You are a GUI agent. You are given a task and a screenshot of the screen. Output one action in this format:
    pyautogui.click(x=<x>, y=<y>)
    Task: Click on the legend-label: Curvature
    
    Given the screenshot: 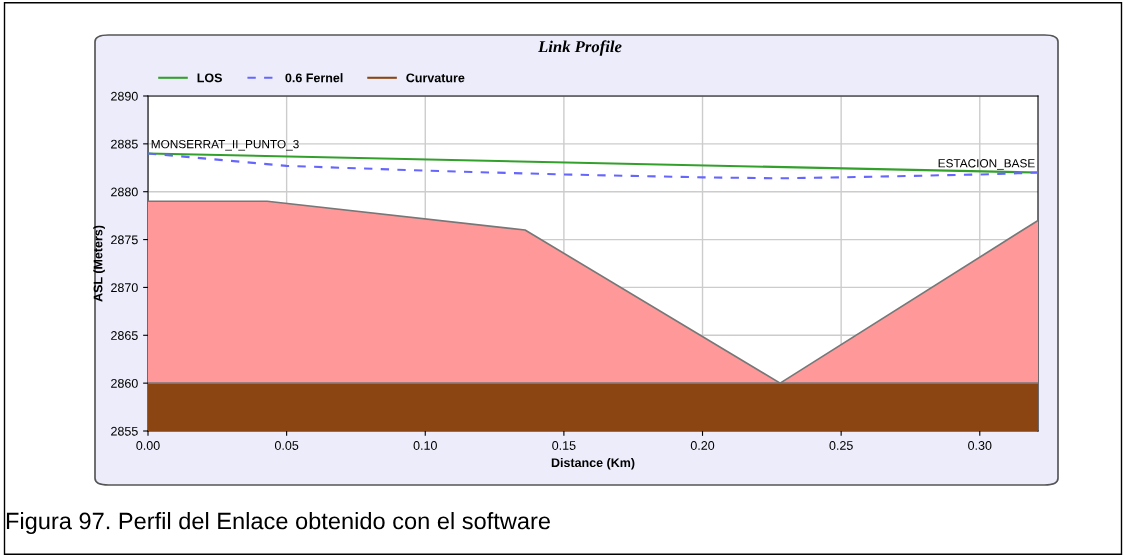 What is the action you would take?
    pyautogui.click(x=435, y=78)
    